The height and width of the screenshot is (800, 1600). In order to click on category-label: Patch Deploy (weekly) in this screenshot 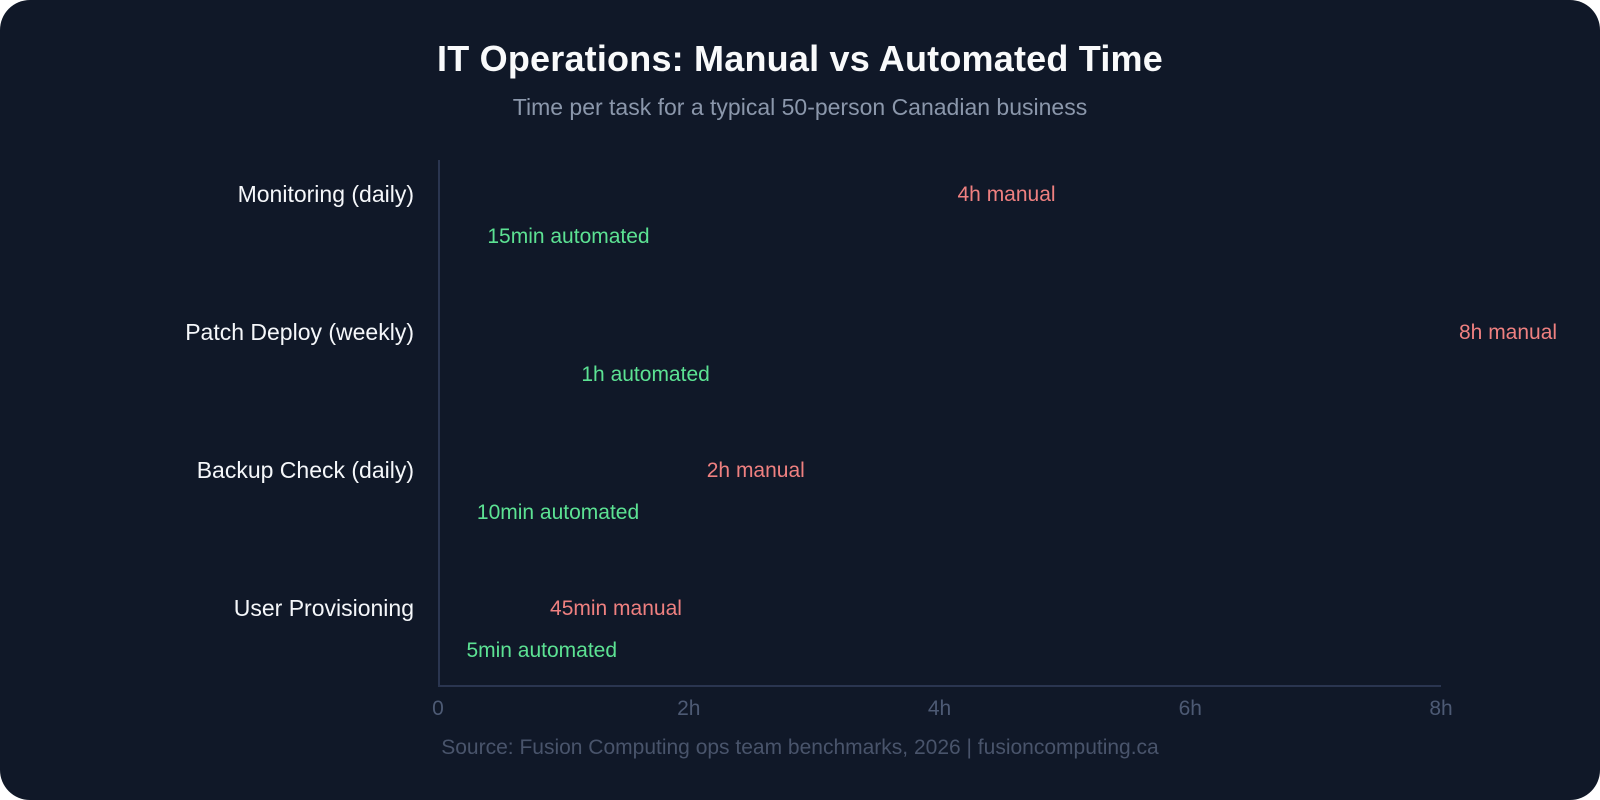, I will do `click(299, 332)`.